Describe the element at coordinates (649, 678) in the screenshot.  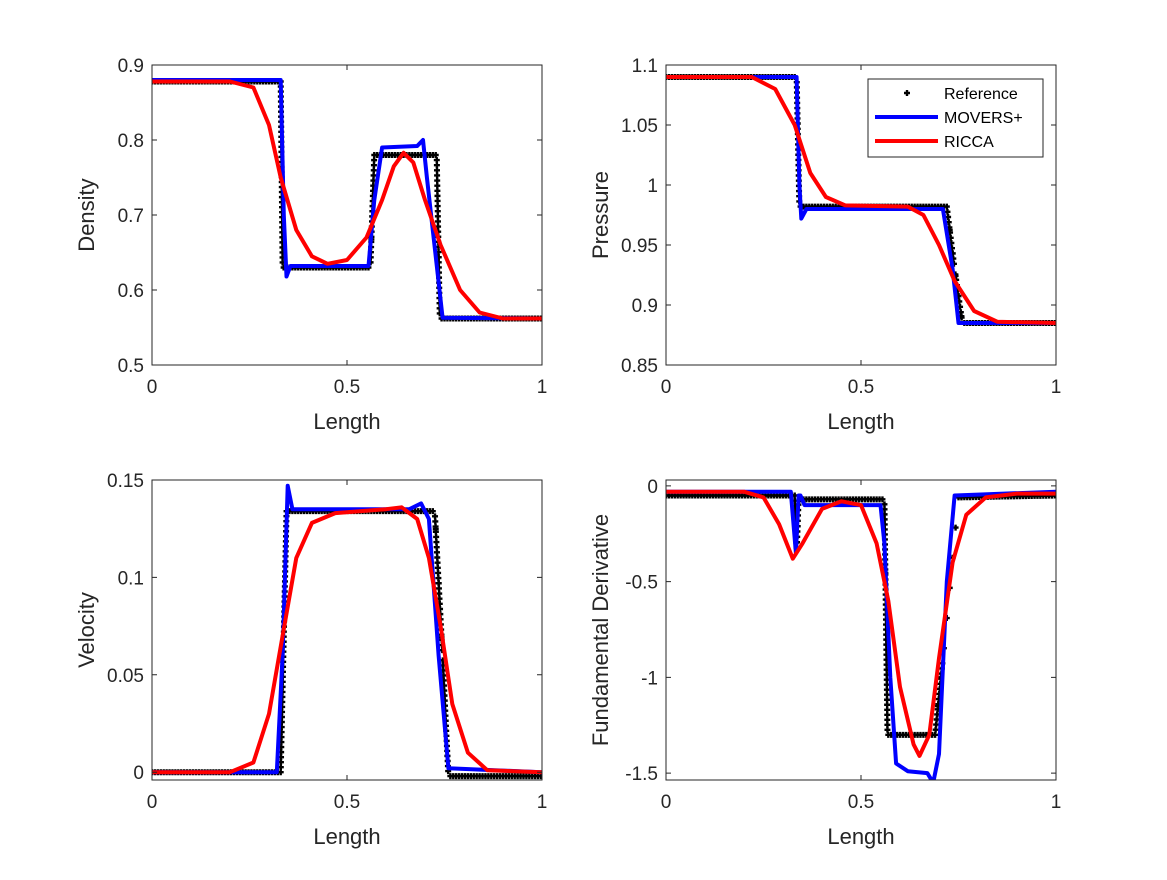
I see `y-tick-label: -1` at that location.